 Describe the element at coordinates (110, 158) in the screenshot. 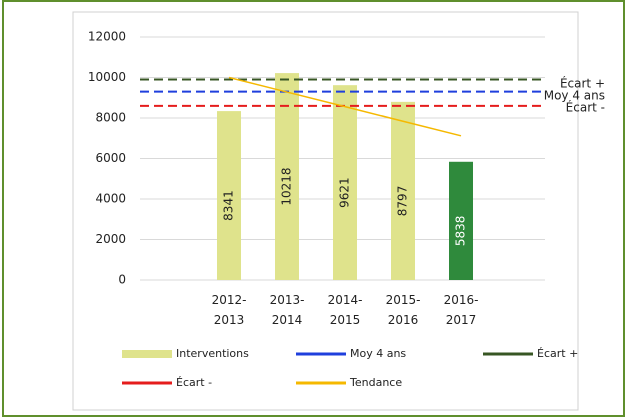

I see `y-tick-label: 6000` at that location.